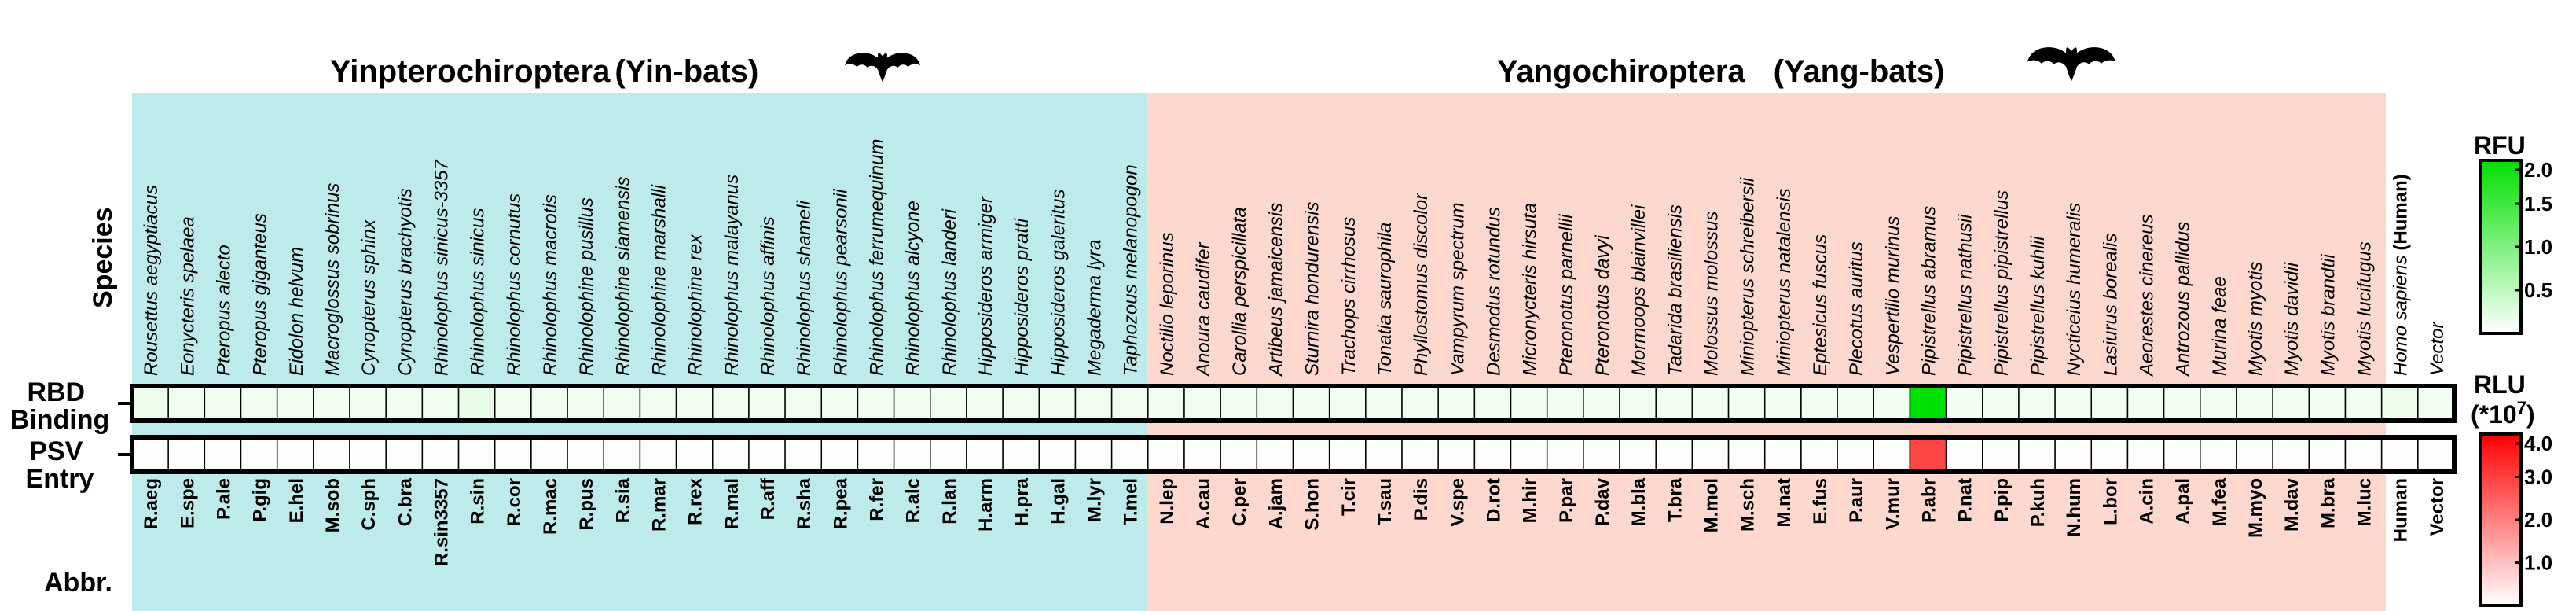  What do you see at coordinates (1856, 404) in the screenshot?
I see `cell-rfu-p-aur` at bounding box center [1856, 404].